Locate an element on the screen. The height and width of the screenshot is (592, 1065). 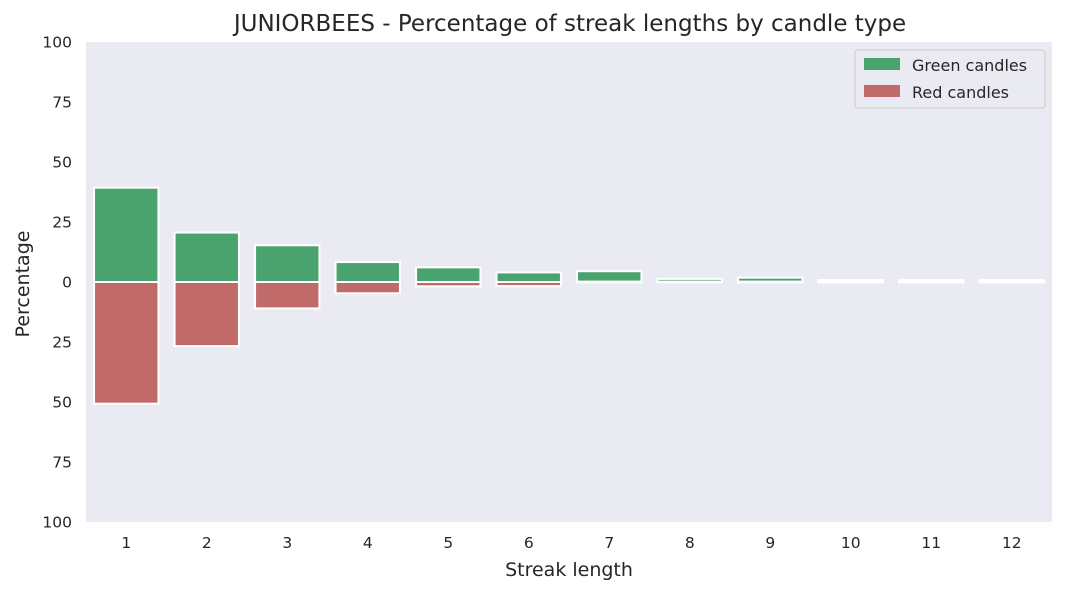
legend: Green candles Red candles is located at coordinates (950, 79).